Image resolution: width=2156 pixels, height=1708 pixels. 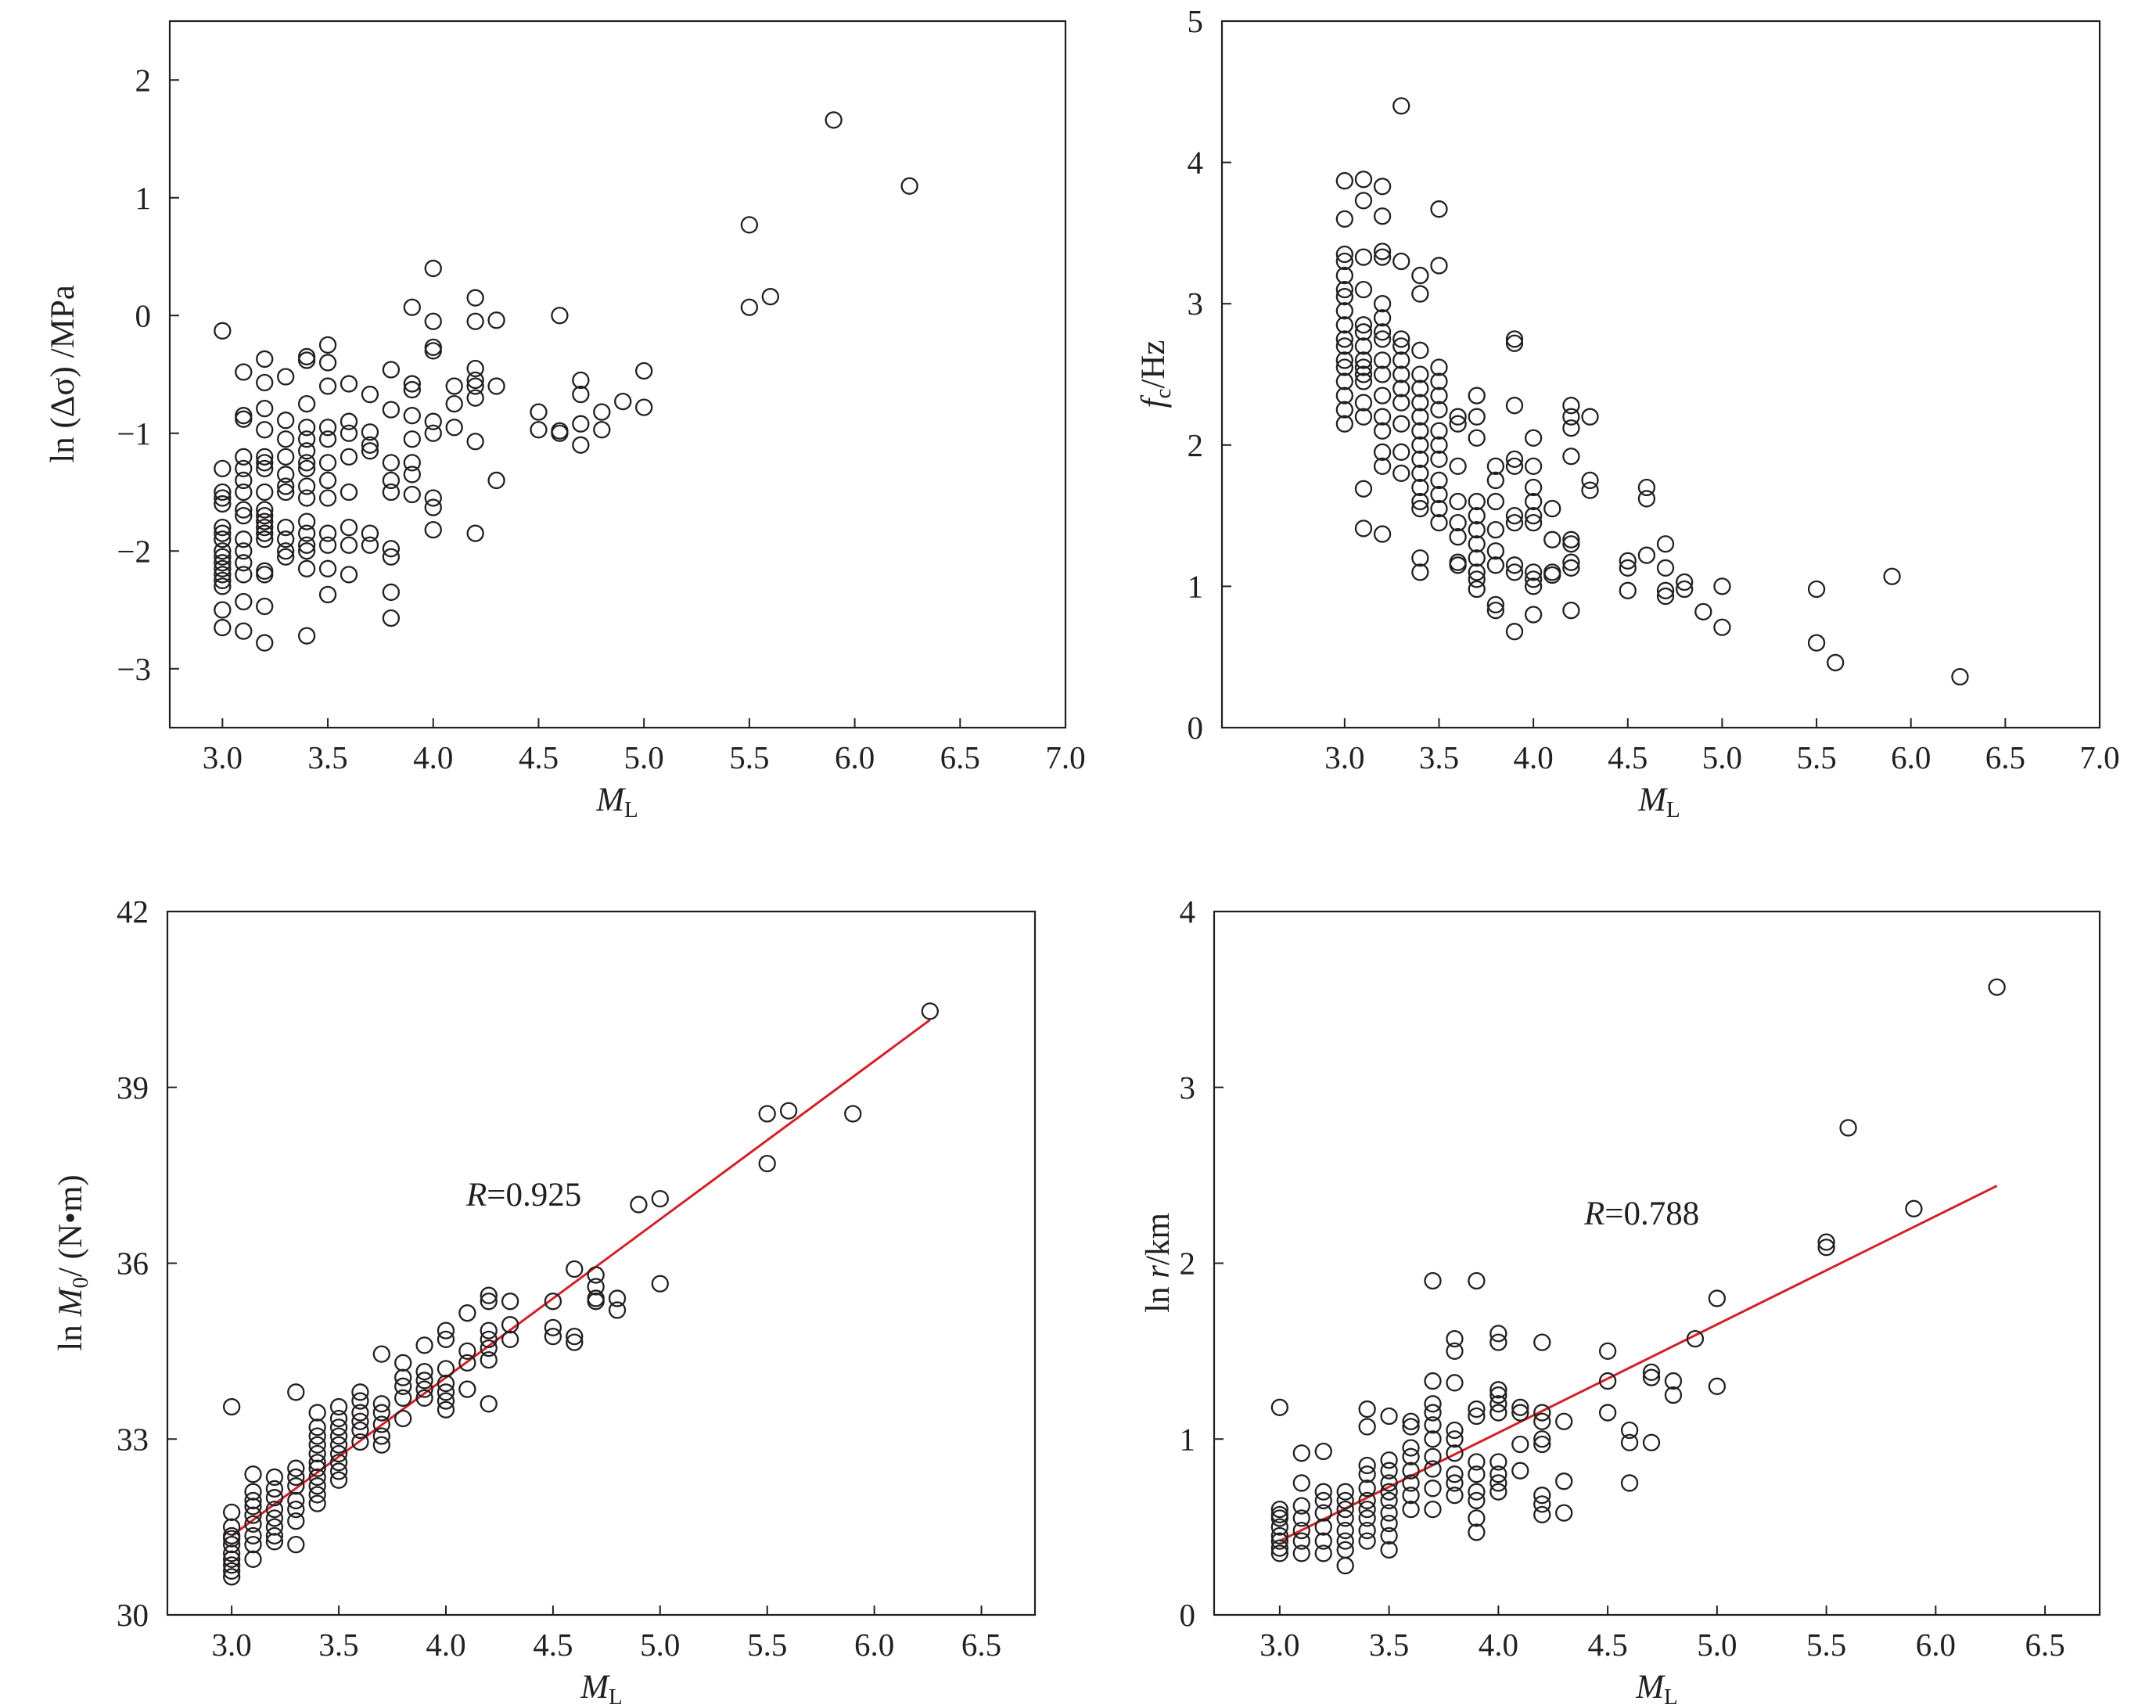 I want to click on y-tick-label: 0, so click(x=143, y=315).